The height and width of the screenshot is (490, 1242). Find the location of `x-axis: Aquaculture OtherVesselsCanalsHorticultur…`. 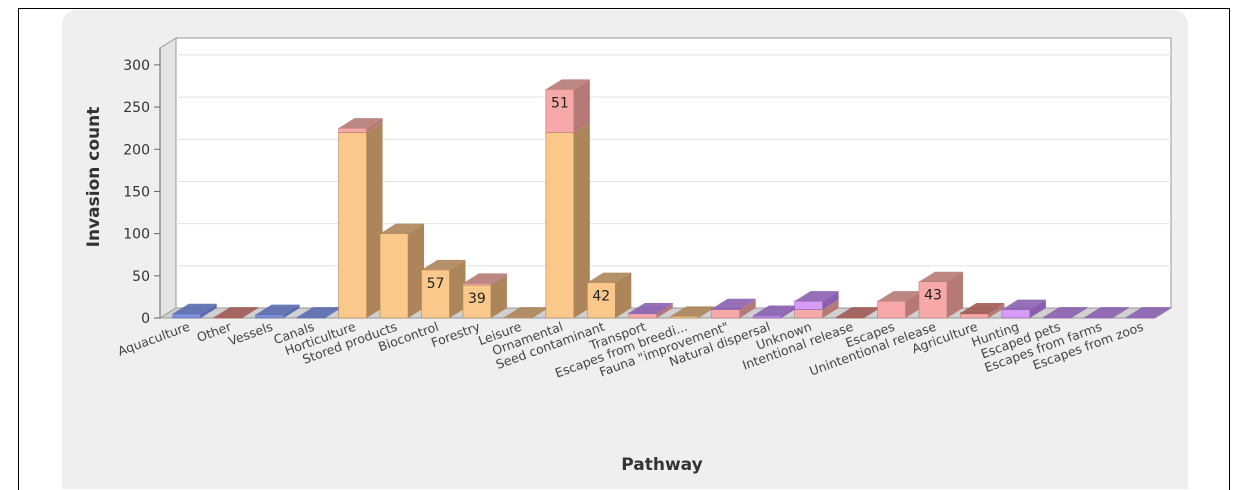

x-axis: Aquaculture OtherVesselsCanalsHorticultur… is located at coordinates (631, 349).